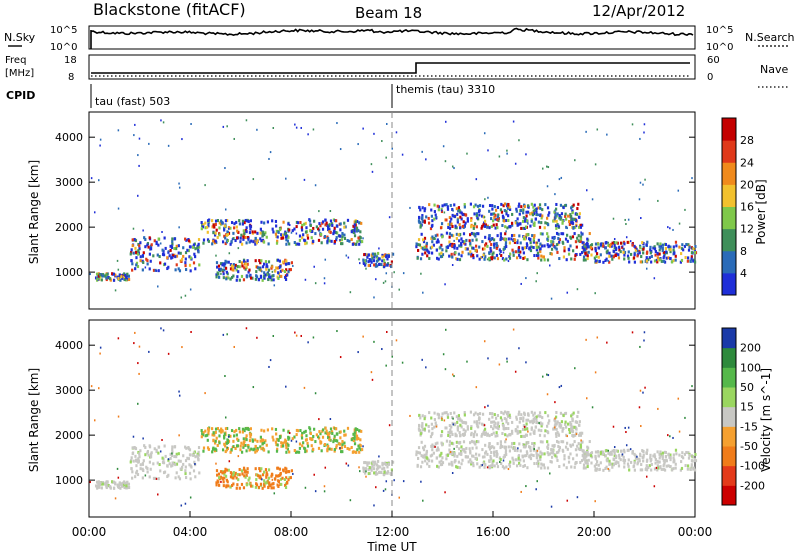 This screenshot has width=800, height=554. Describe the element at coordinates (729, 495) in the screenshot. I see `colorbar-segment` at that location.